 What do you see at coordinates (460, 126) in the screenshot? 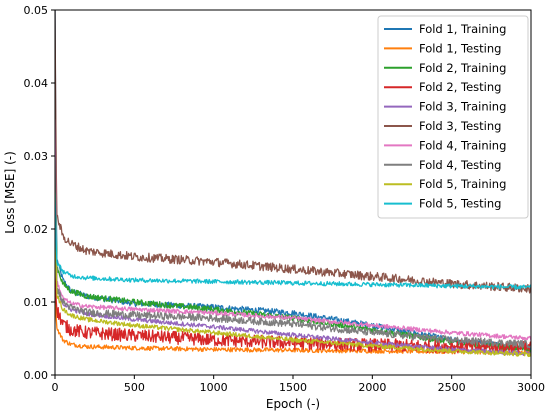
I see `legend-entry: Fold 3, Testing` at bounding box center [460, 126].